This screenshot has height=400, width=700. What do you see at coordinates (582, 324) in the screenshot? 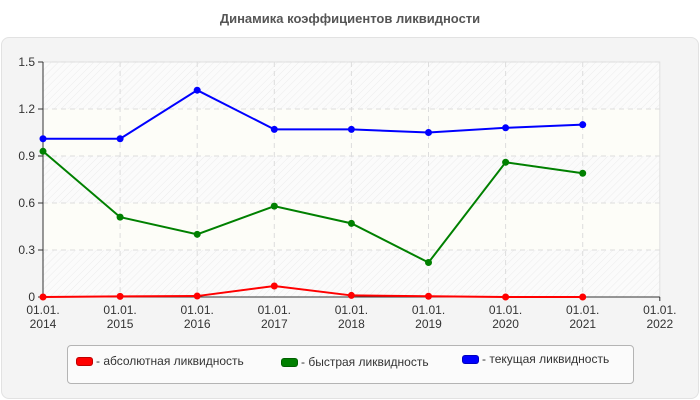
I see `x-tick-label: 2021` at bounding box center [582, 324].